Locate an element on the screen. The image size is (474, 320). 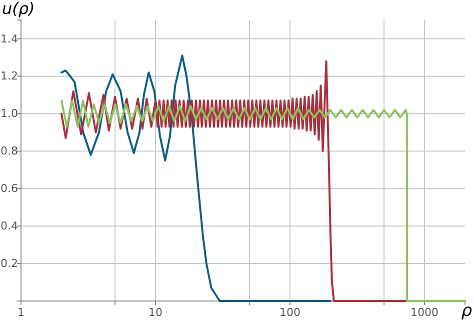
x-tick-label: 10 is located at coordinates (155, 312).